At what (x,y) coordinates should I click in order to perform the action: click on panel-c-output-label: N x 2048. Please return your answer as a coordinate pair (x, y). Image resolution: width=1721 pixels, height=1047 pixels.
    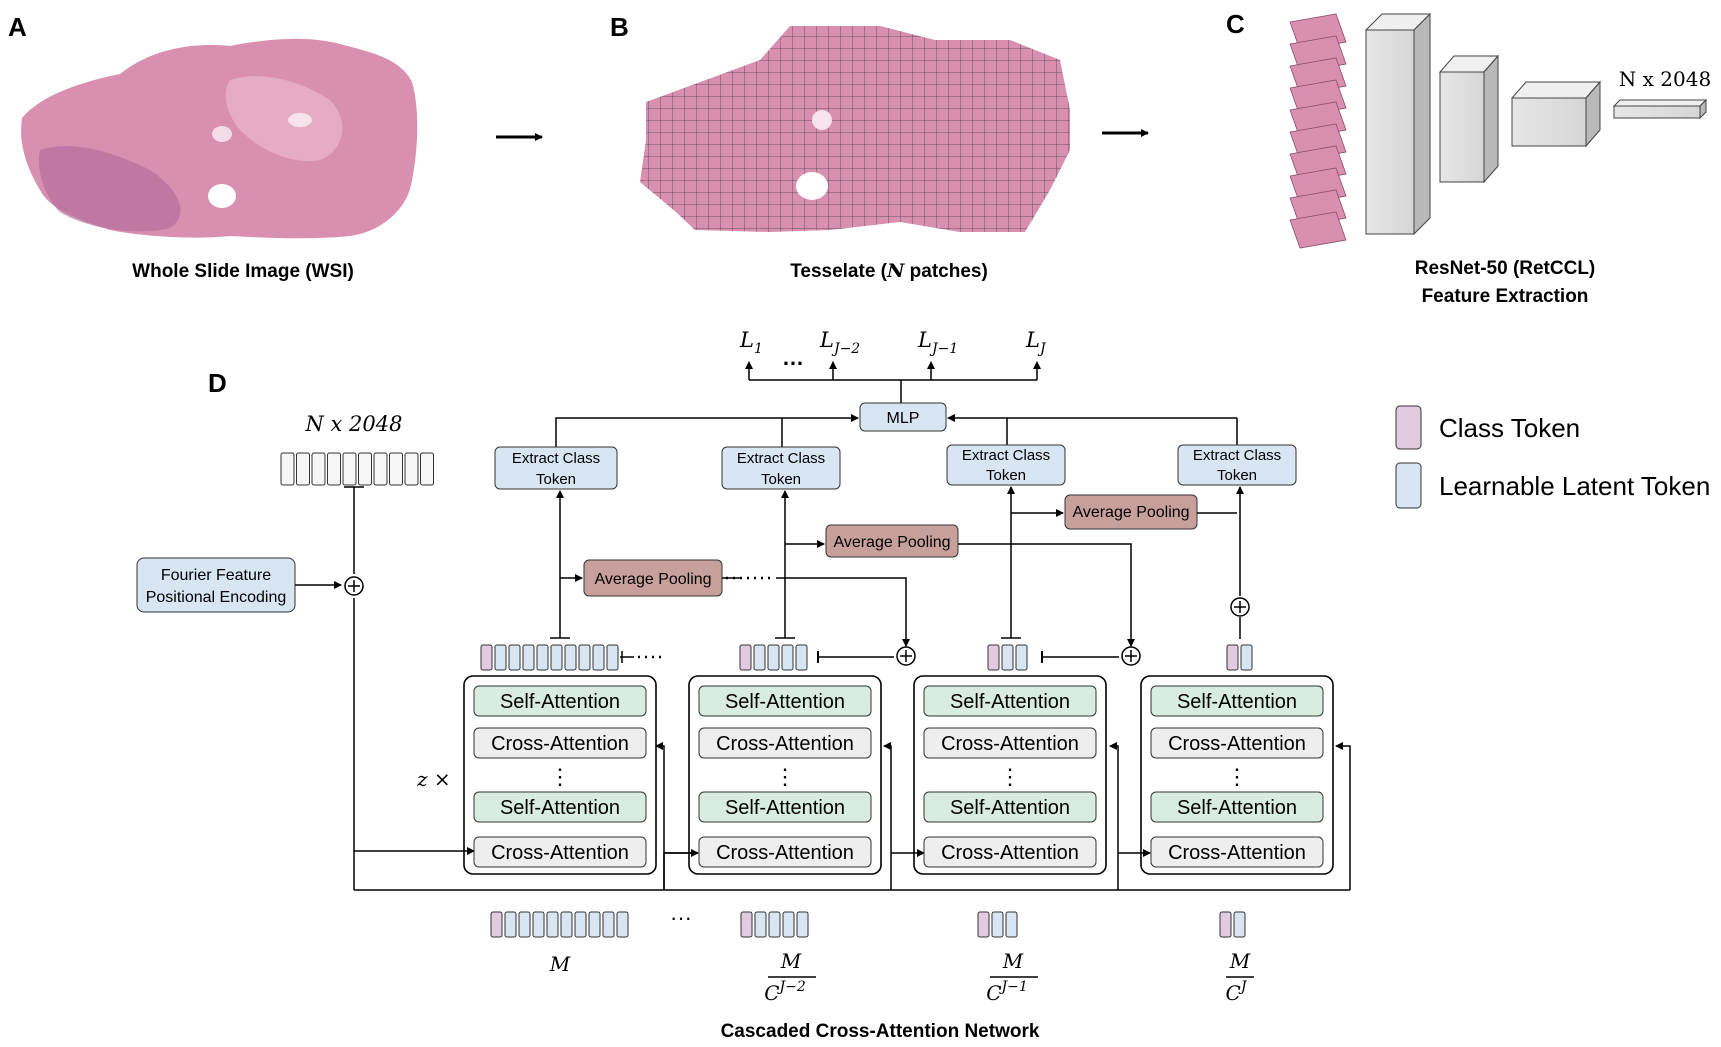
    Looking at the image, I should click on (1665, 79).